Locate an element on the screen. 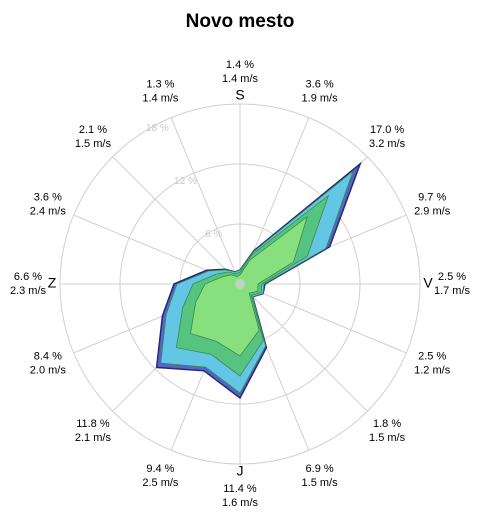 This screenshot has height=515, width=479. speed-label: 1.2 m/s is located at coordinates (432, 371).